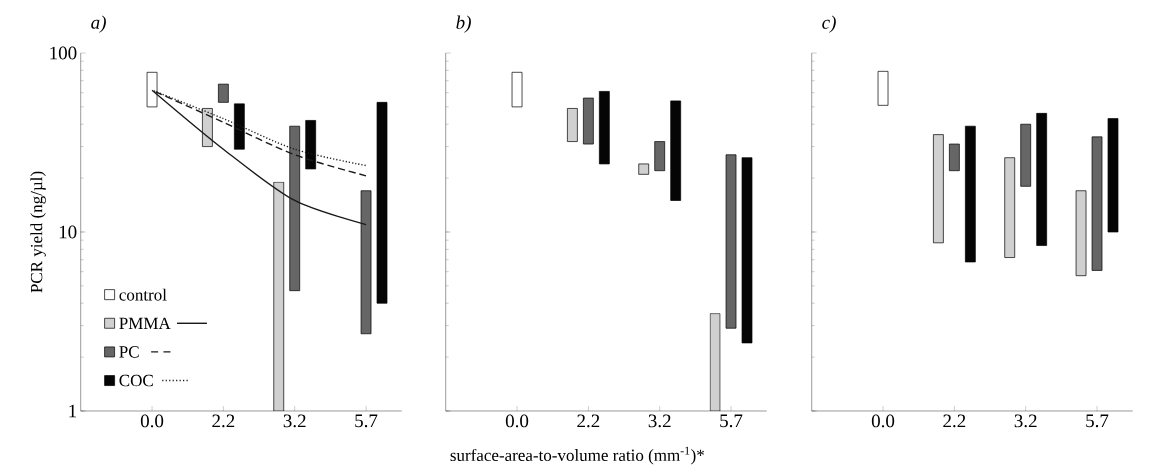 This screenshot has width=1149, height=471. Describe the element at coordinates (143, 294) in the screenshot. I see `legend-label: control` at that location.